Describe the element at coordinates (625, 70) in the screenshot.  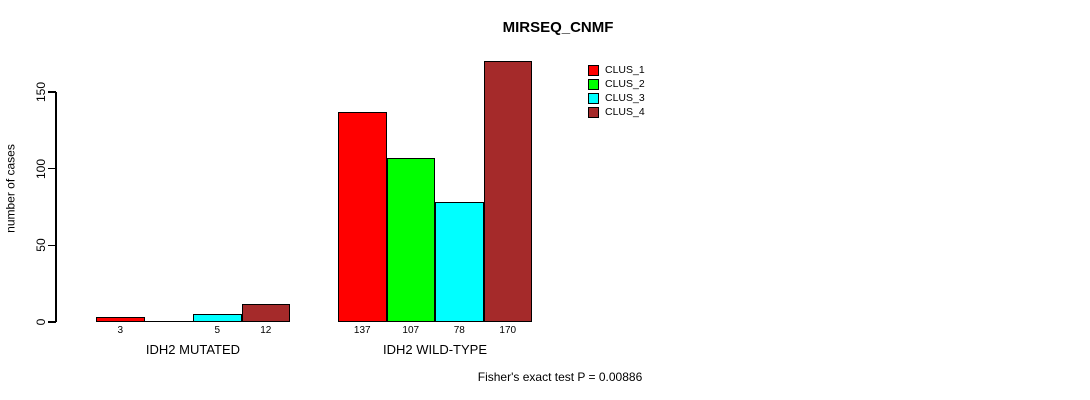
I see `legend-label: CLUS_1` at that location.